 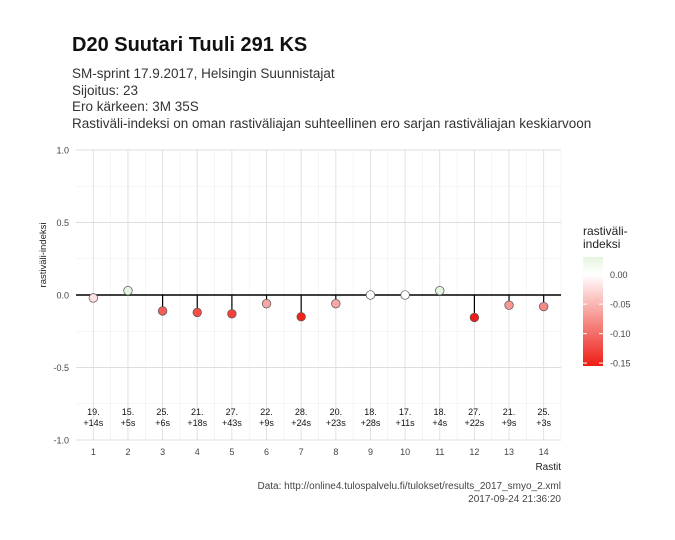 I want to click on x-tick-label: 7, so click(x=301, y=452).